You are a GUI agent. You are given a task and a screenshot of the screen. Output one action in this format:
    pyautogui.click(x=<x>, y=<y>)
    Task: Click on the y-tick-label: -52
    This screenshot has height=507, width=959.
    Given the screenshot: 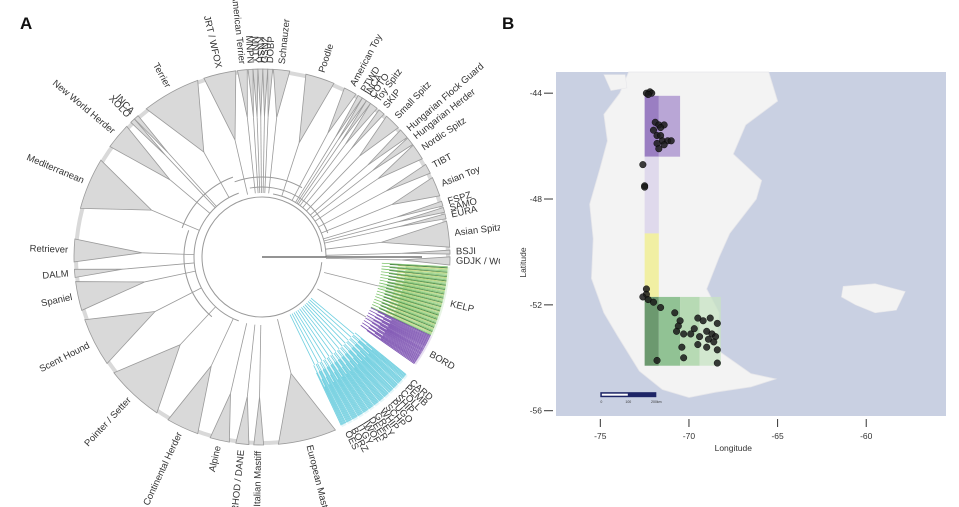 What is the action you would take?
    pyautogui.click(x=536, y=305)
    